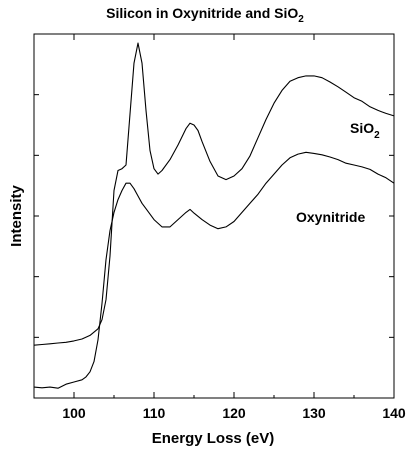 This screenshot has height=452, width=414. Describe the element at coordinates (154, 413) in the screenshot. I see `x-tick-label: 110` at that location.